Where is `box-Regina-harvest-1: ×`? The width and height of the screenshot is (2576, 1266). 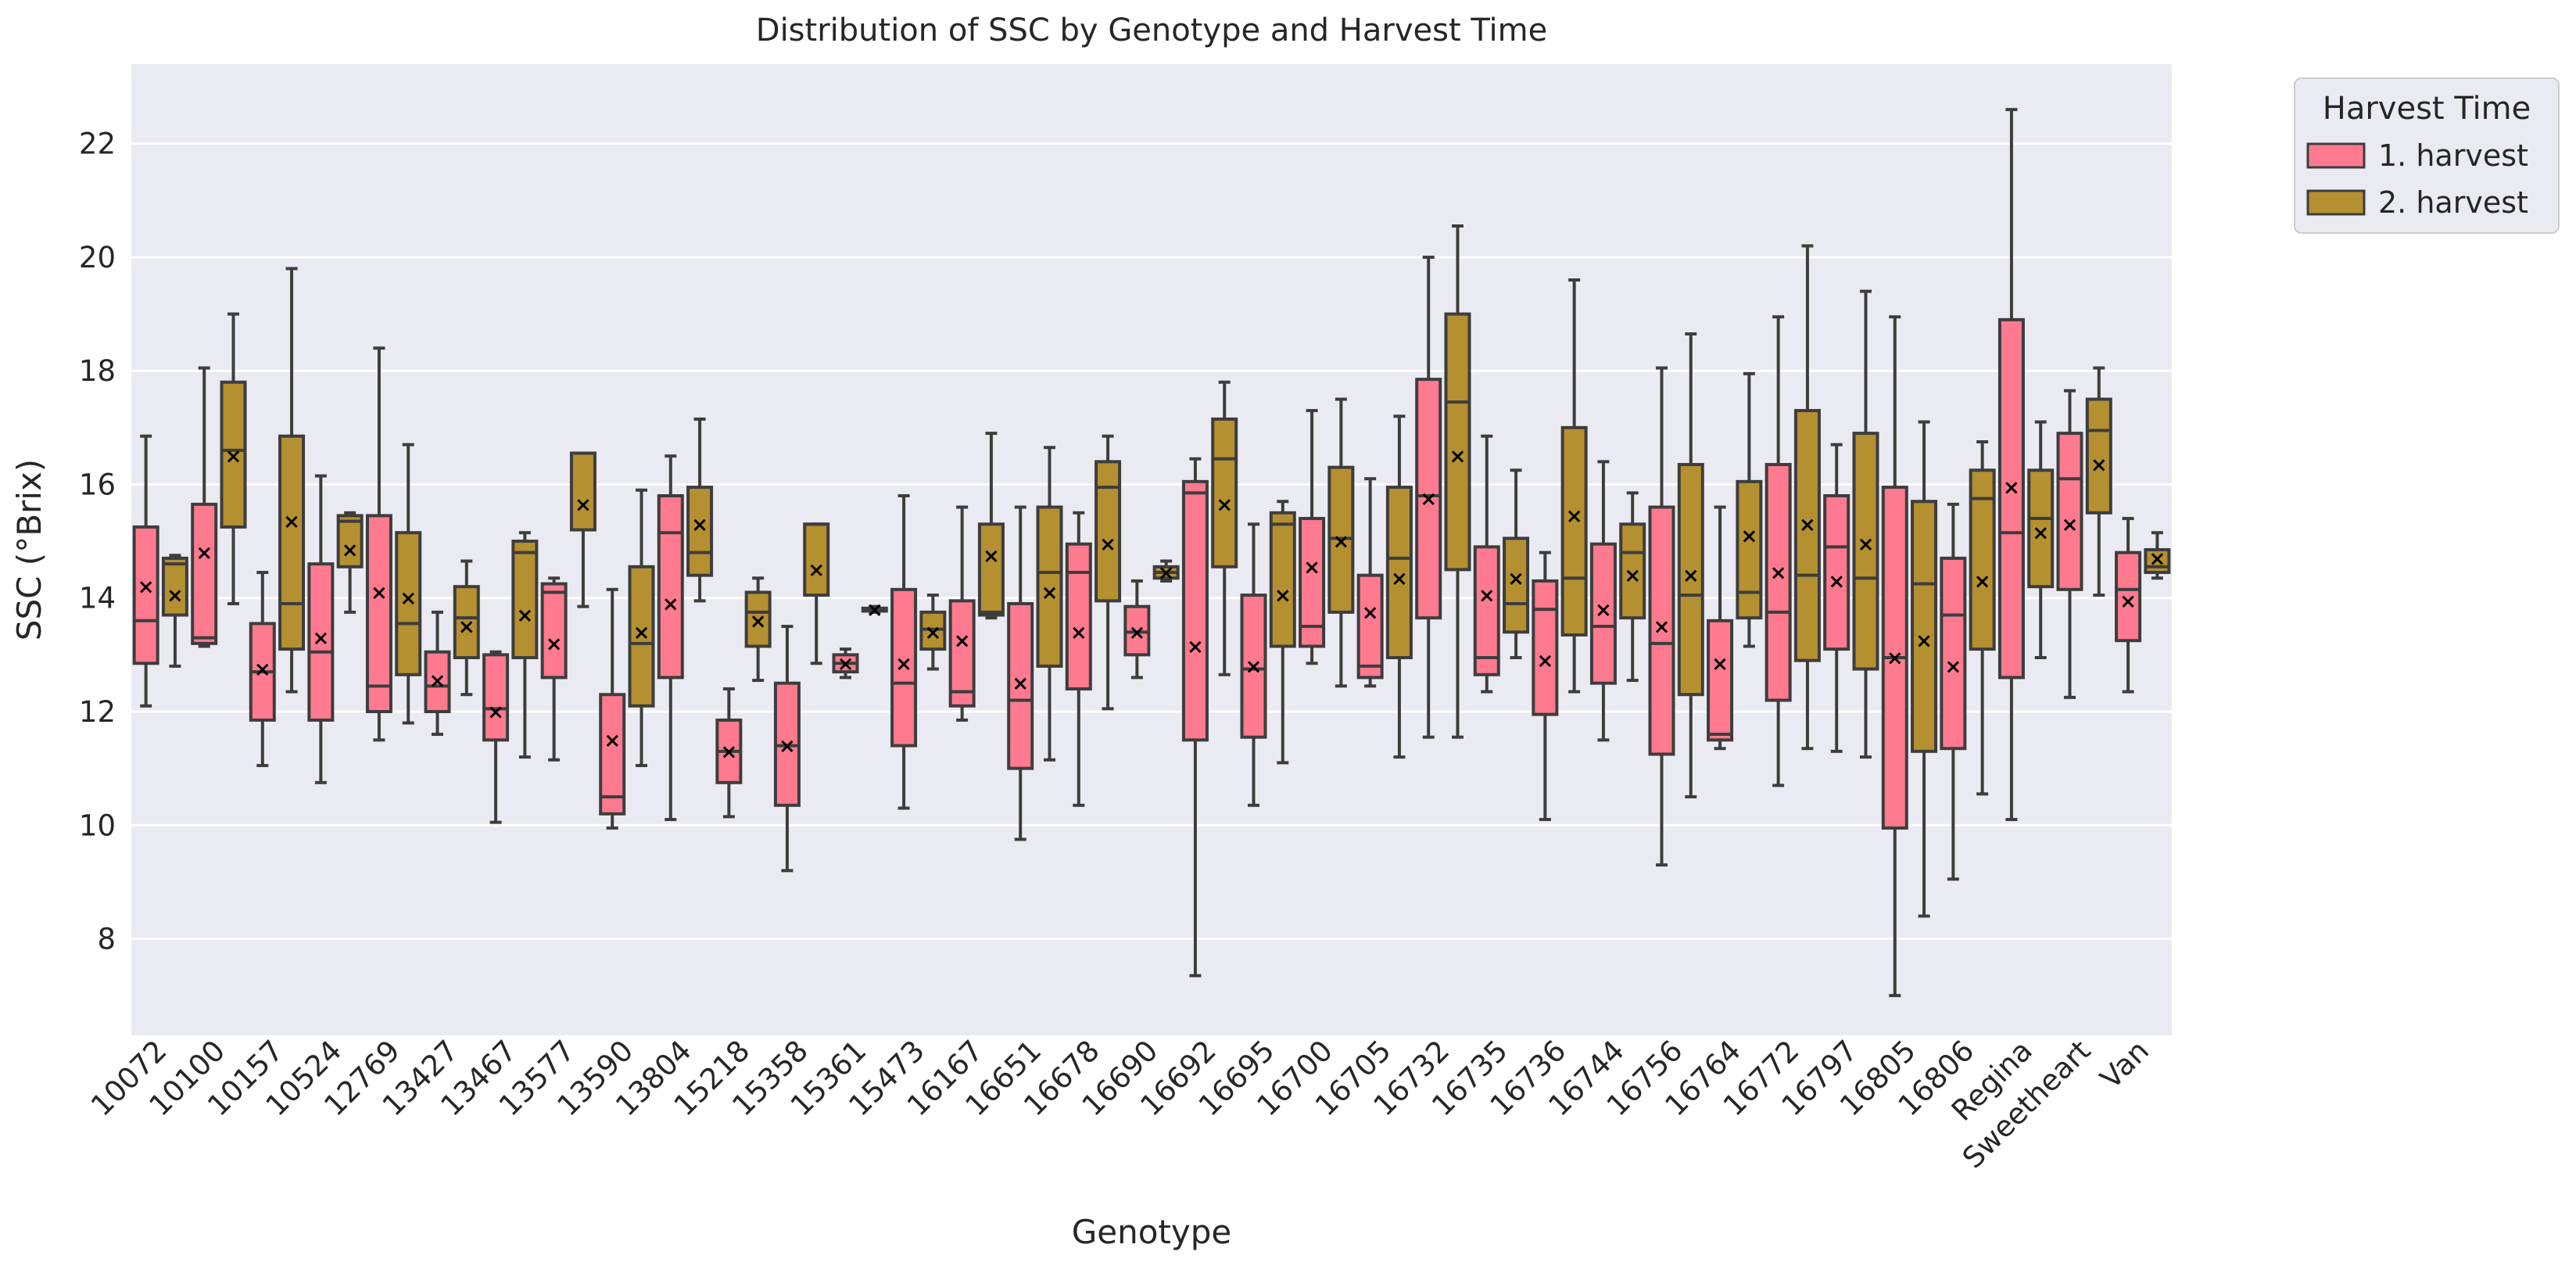
box-Regina-harvest-1: × is located at coordinates (2011, 464).